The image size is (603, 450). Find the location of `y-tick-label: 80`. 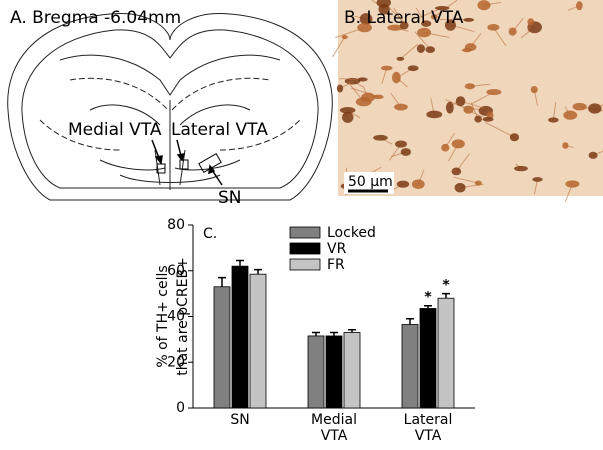

y-tick-label: 80 is located at coordinates (176, 225).